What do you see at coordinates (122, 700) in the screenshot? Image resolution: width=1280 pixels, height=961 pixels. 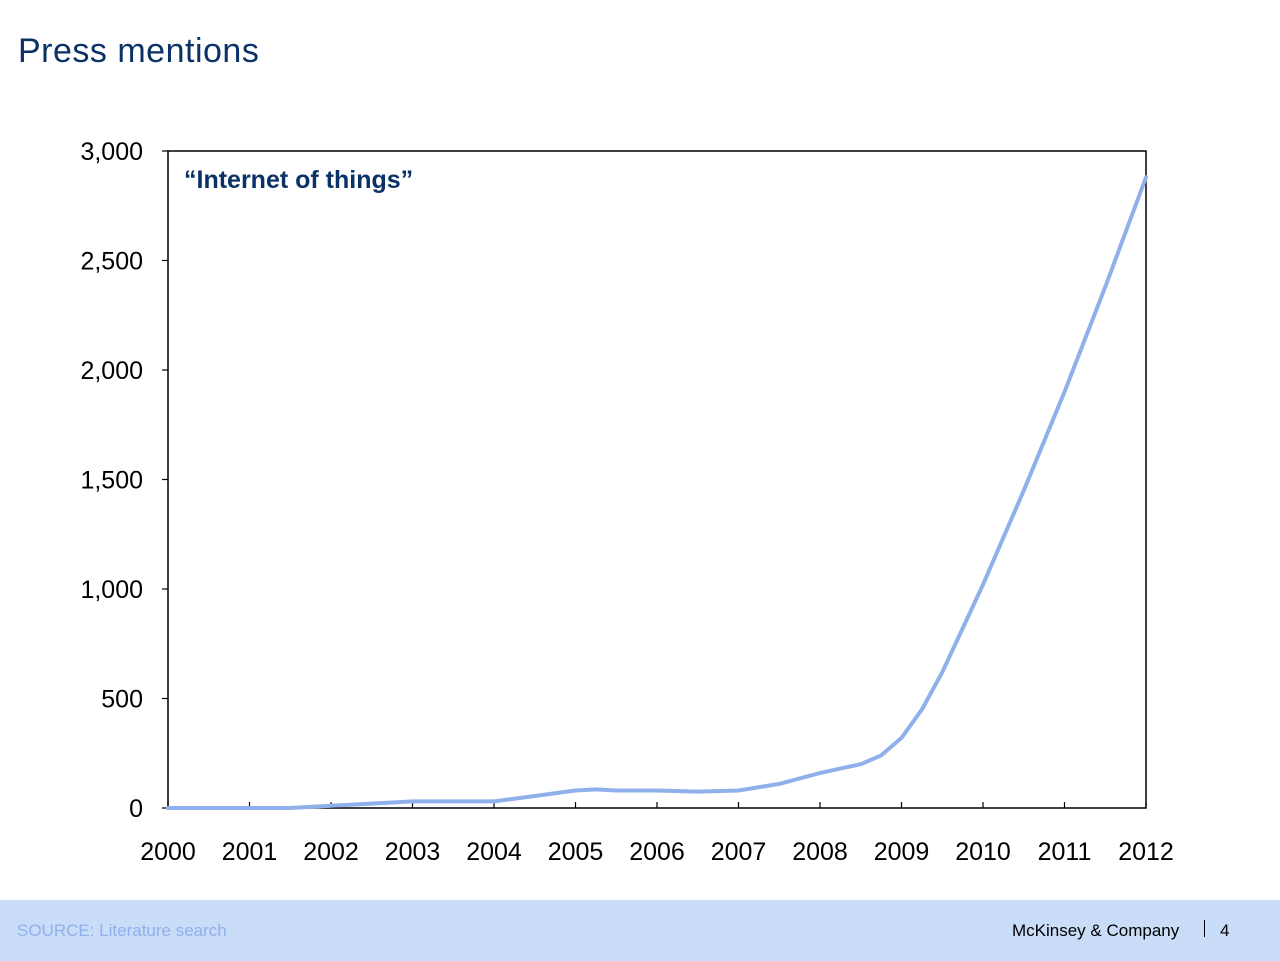 I see `y-tick-label: 500` at bounding box center [122, 700].